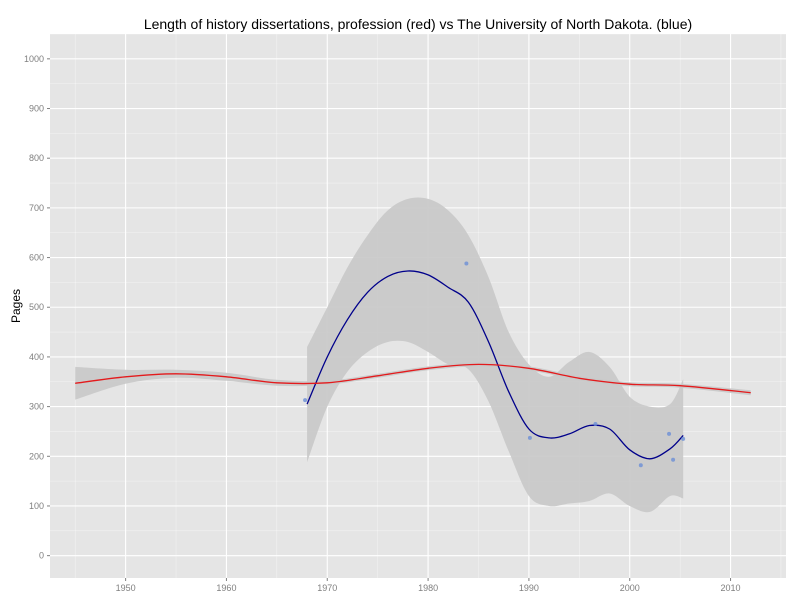  Describe the element at coordinates (36, 506) in the screenshot. I see `y-tick-label: 100` at that location.